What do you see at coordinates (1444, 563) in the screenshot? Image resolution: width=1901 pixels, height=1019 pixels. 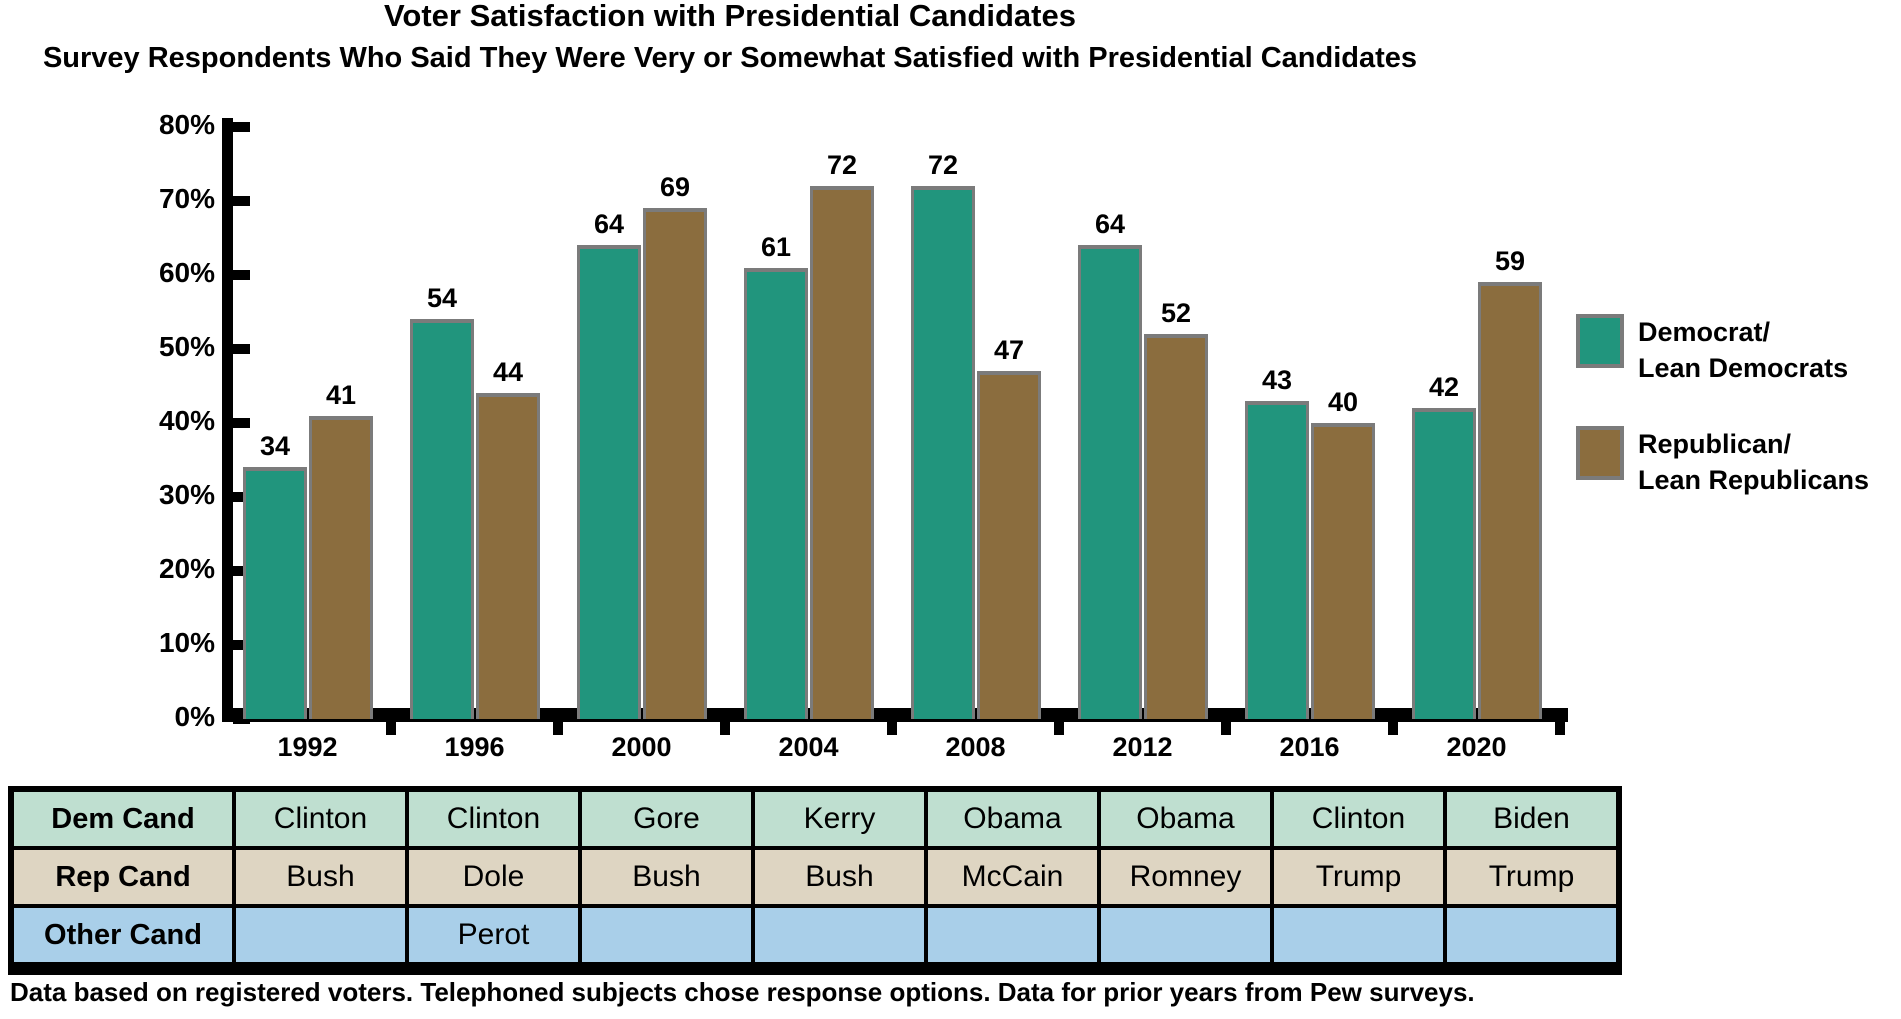 I see `bar-dem-2020` at bounding box center [1444, 563].